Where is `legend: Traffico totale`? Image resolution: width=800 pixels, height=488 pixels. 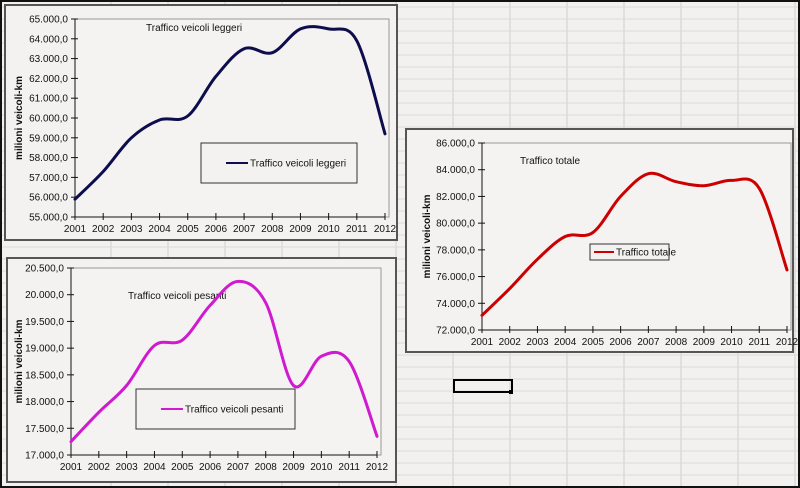 legend: Traffico totale is located at coordinates (632, 252).